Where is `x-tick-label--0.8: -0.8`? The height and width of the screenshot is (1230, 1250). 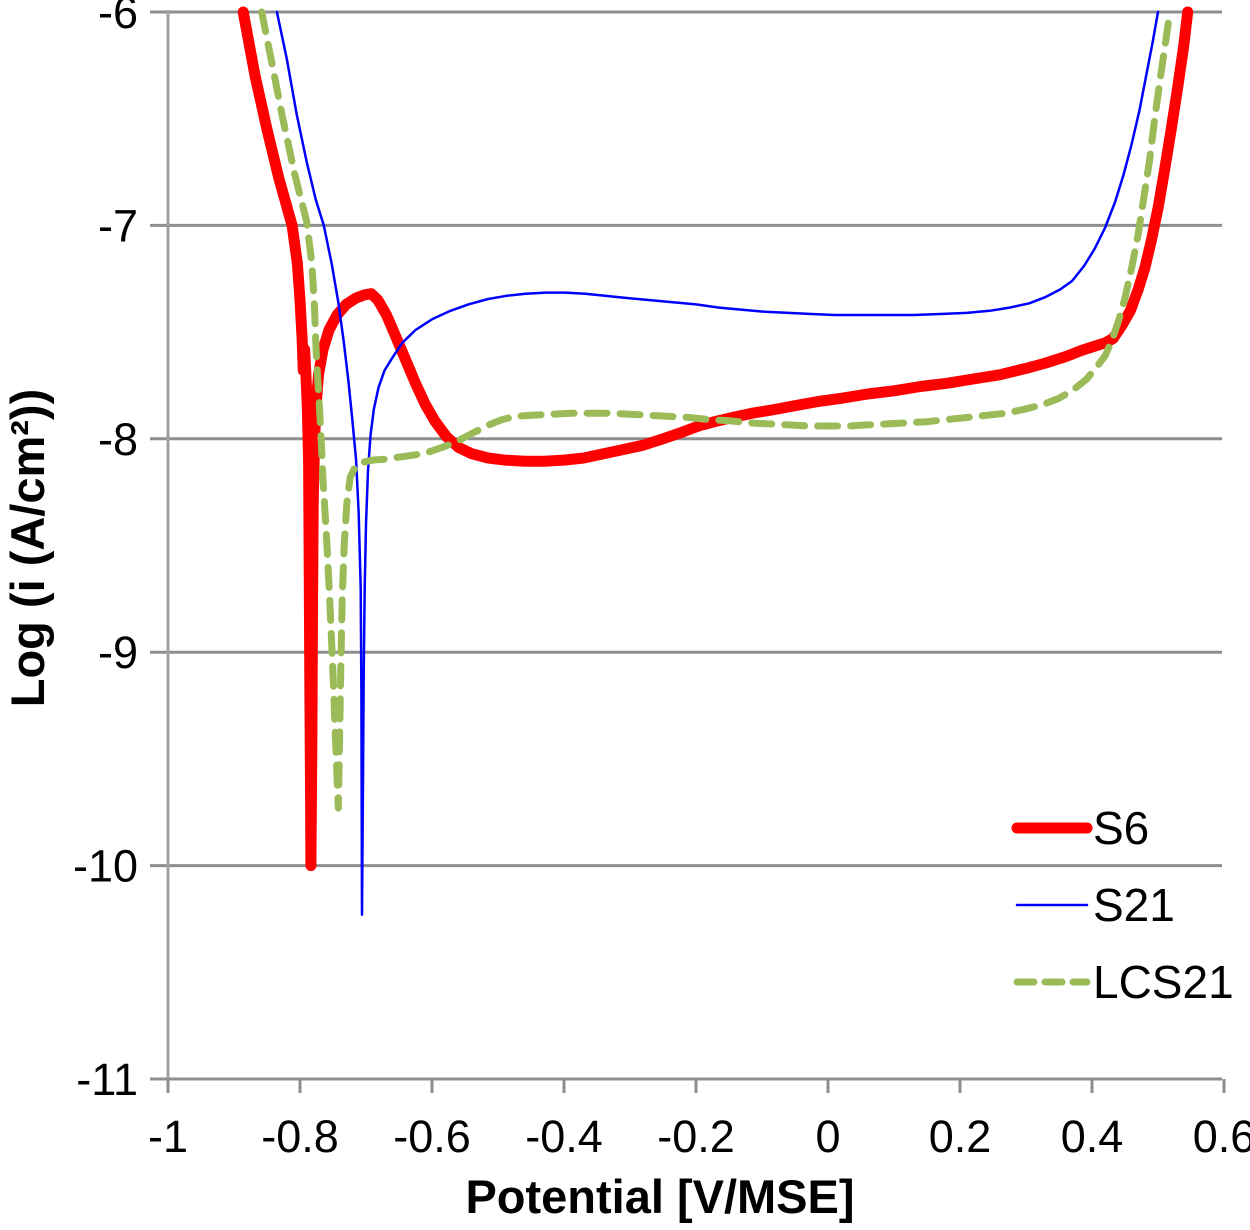
x-tick-label--0.8: -0.8 is located at coordinates (300, 1136).